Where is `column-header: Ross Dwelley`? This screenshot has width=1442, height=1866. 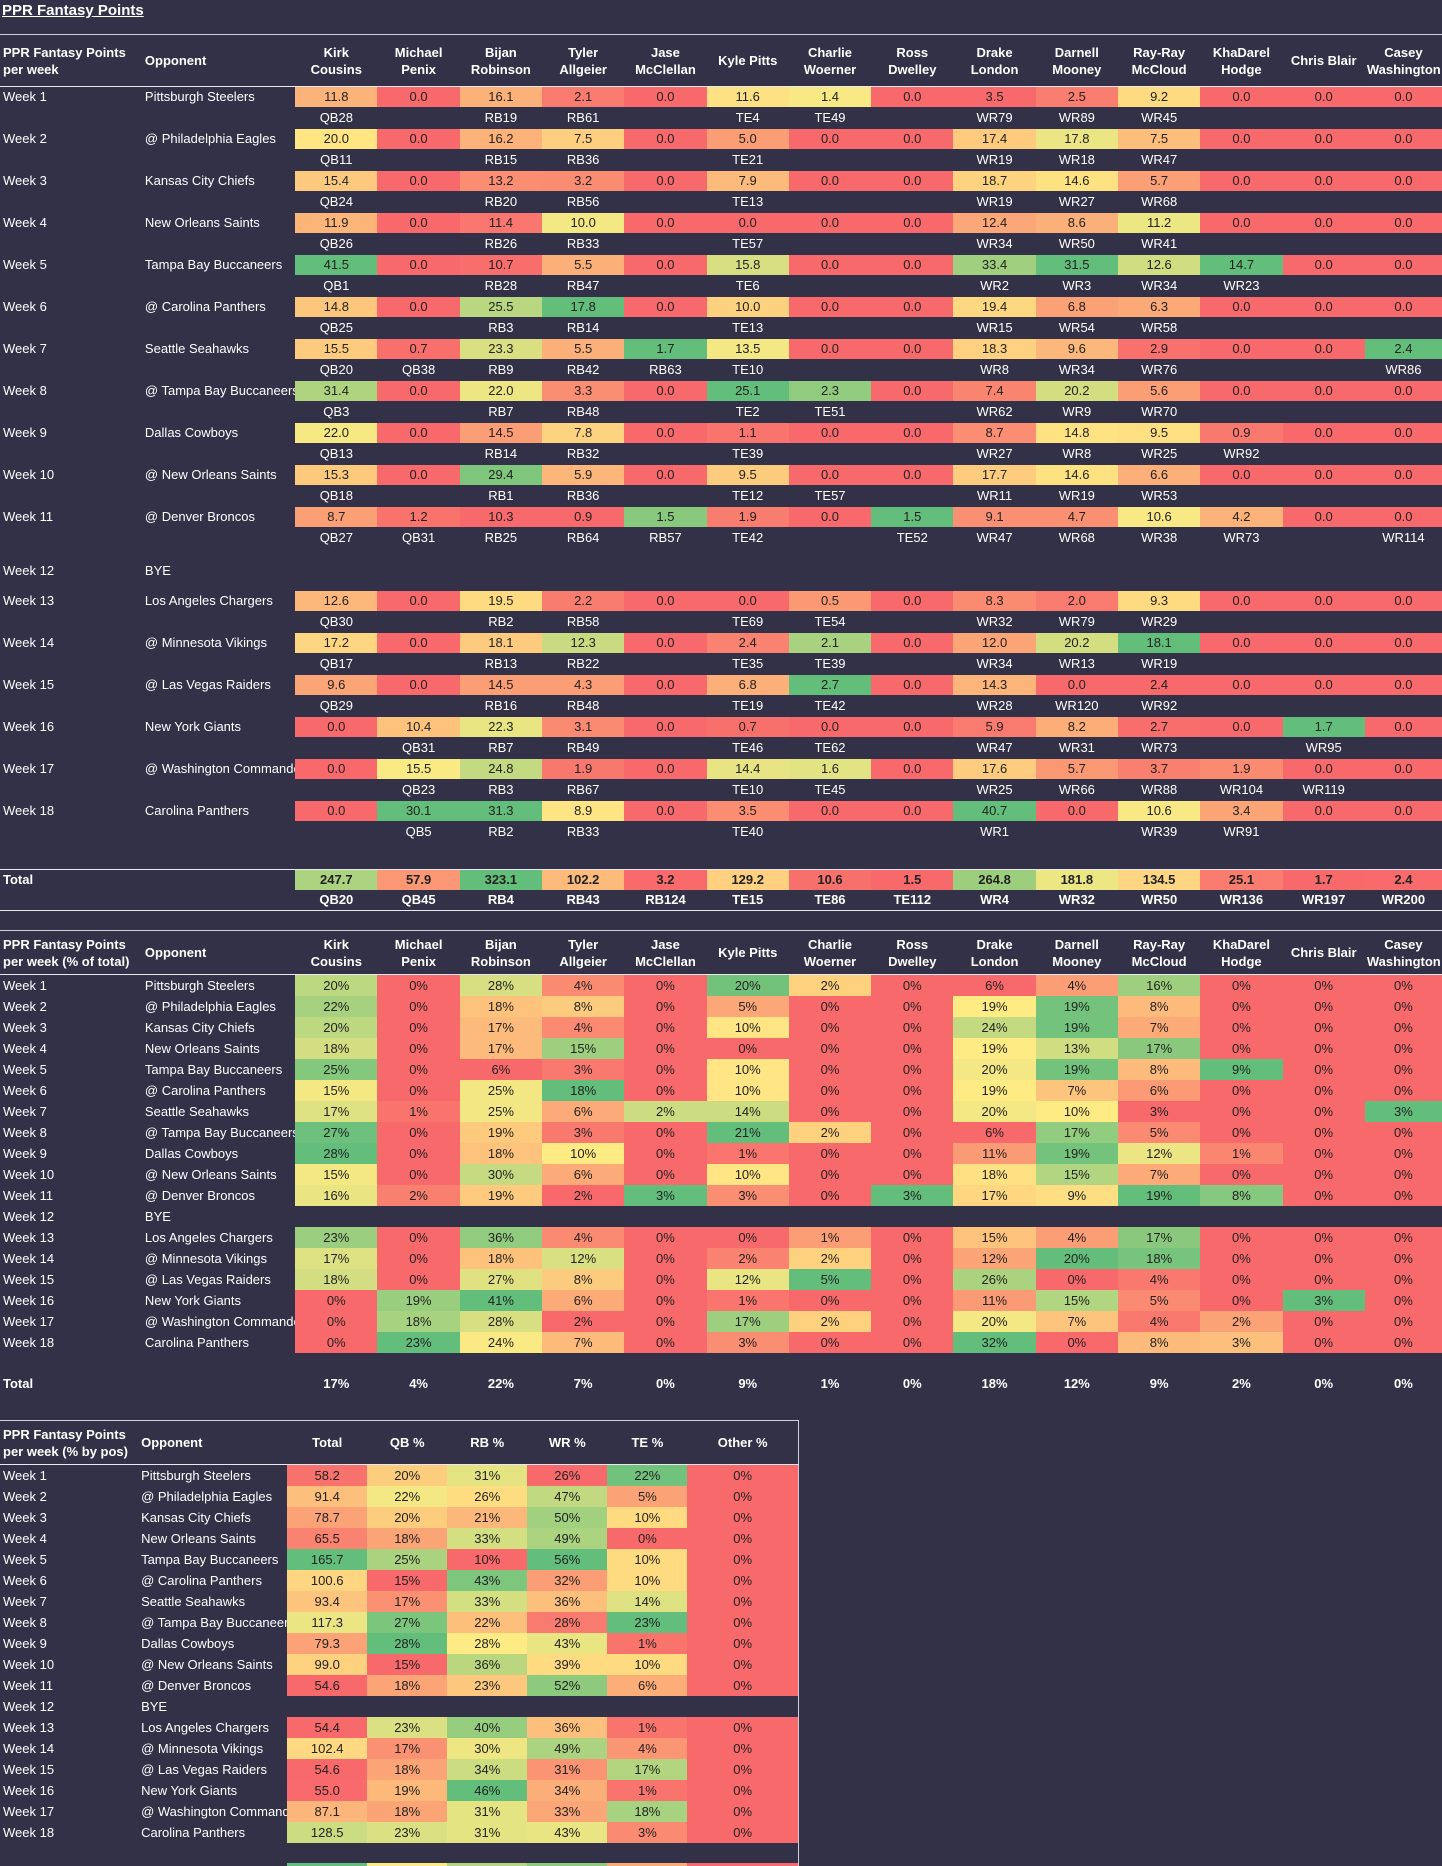 column-header: Ross Dwelley is located at coordinates (912, 952).